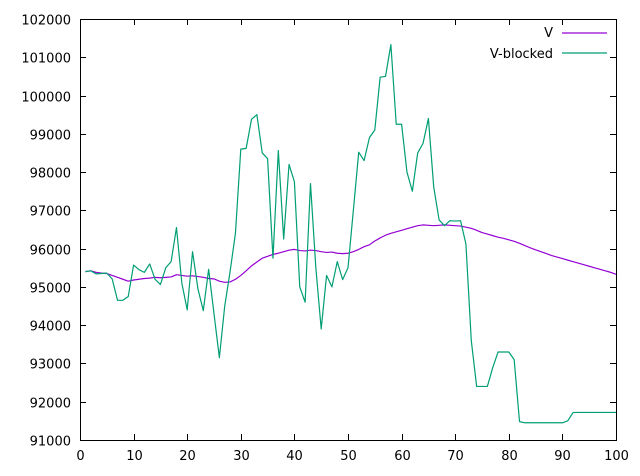  What do you see at coordinates (134, 456) in the screenshot?
I see `x-tick-label: 10` at bounding box center [134, 456].